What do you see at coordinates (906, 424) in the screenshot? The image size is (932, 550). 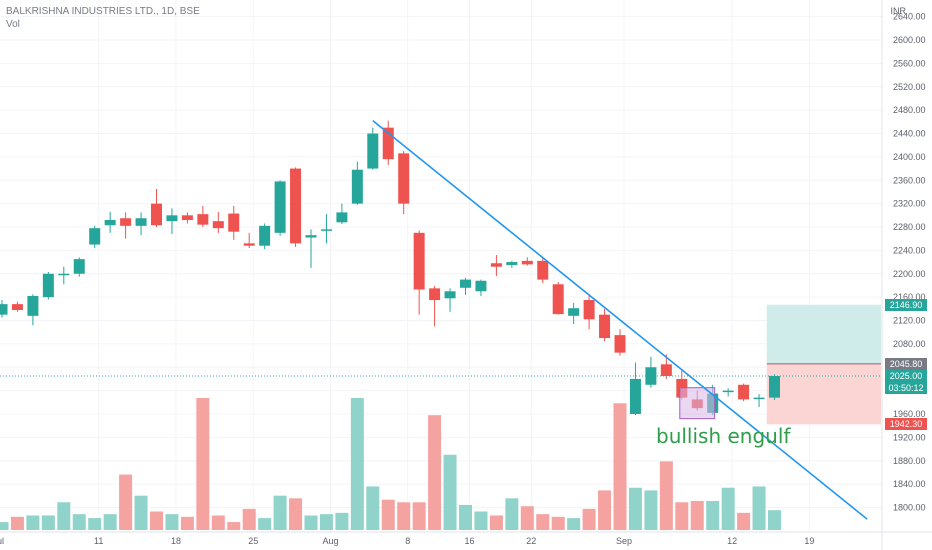 I see `stop-price-tag: 1942.30` at bounding box center [906, 424].